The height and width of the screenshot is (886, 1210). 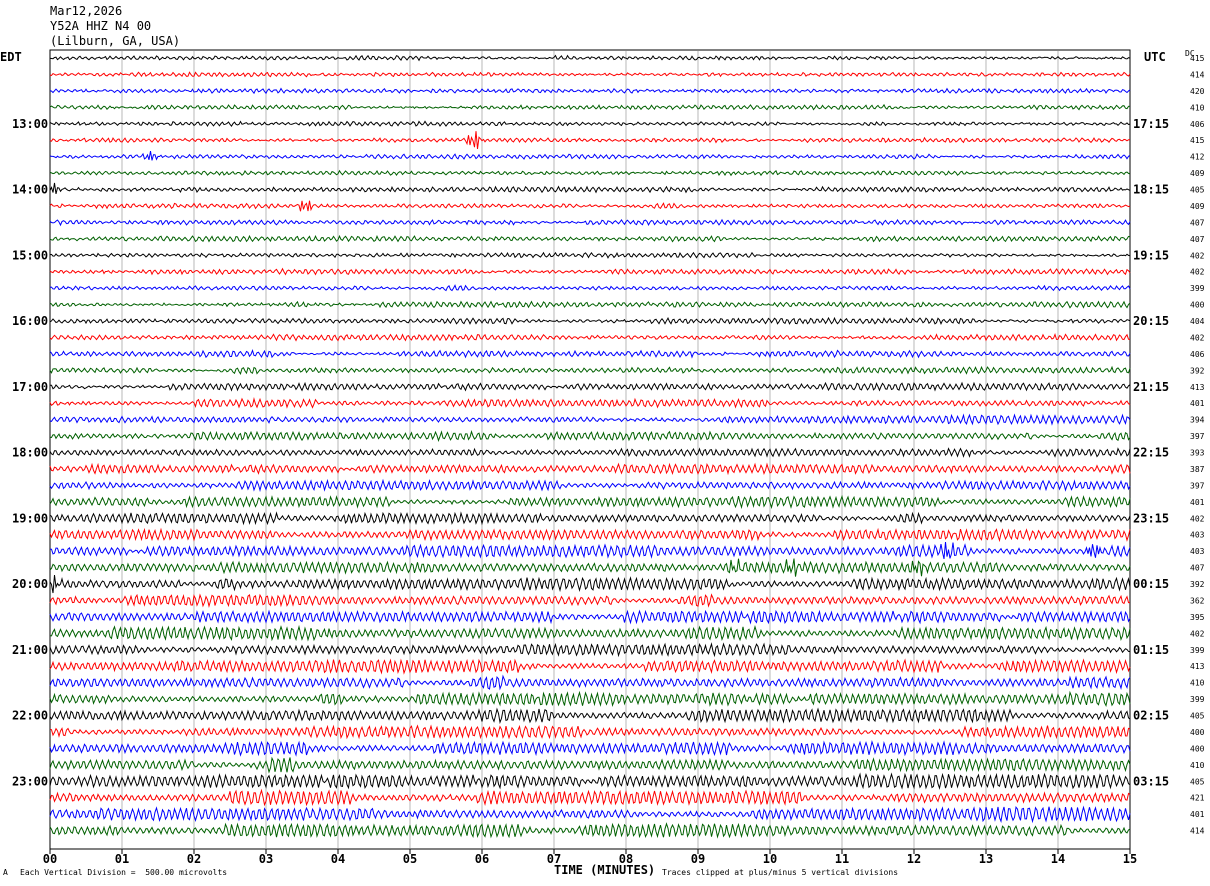 I want to click on dc-offset-label: 362, so click(x=1197, y=600).